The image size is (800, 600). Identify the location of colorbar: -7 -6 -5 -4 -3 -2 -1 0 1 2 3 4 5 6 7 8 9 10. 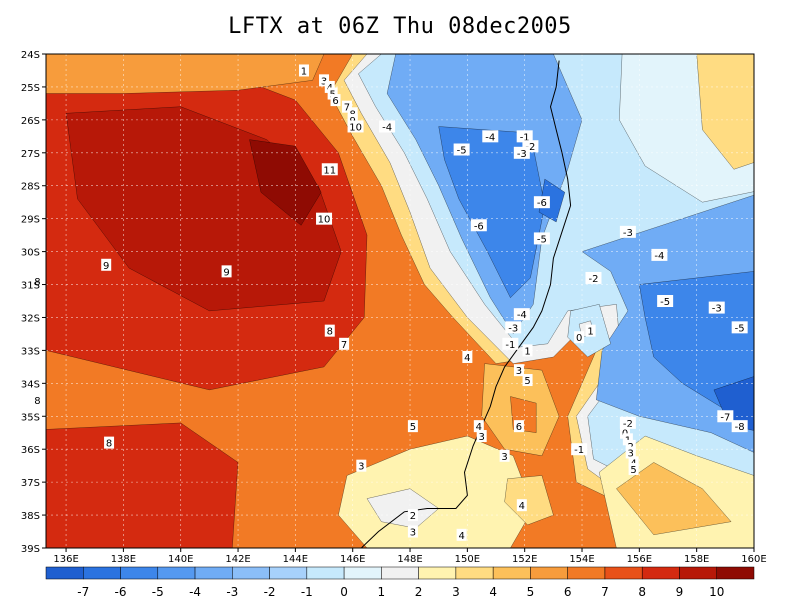
(400, 582).